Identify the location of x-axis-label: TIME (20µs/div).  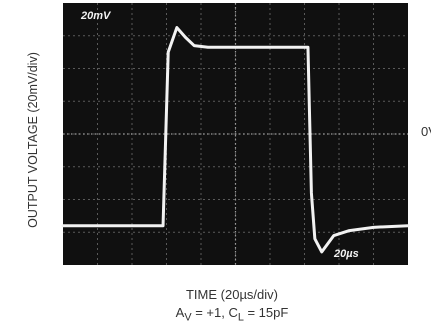
(231, 294).